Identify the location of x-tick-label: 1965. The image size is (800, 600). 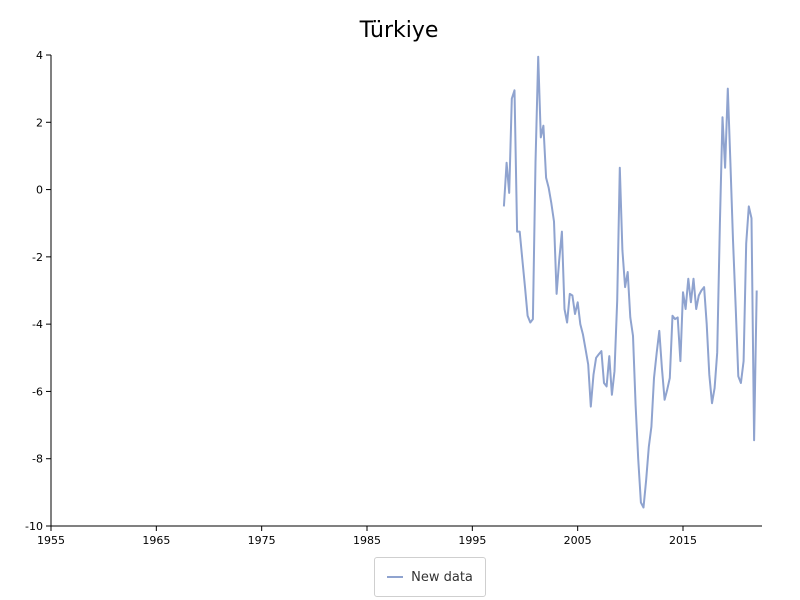
(156, 540).